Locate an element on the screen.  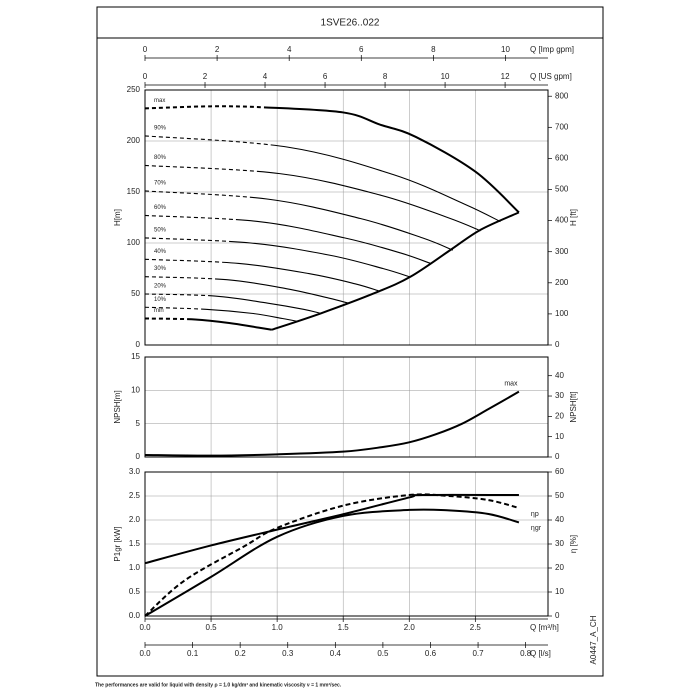
series-label: 40% is located at coordinates (160, 252).